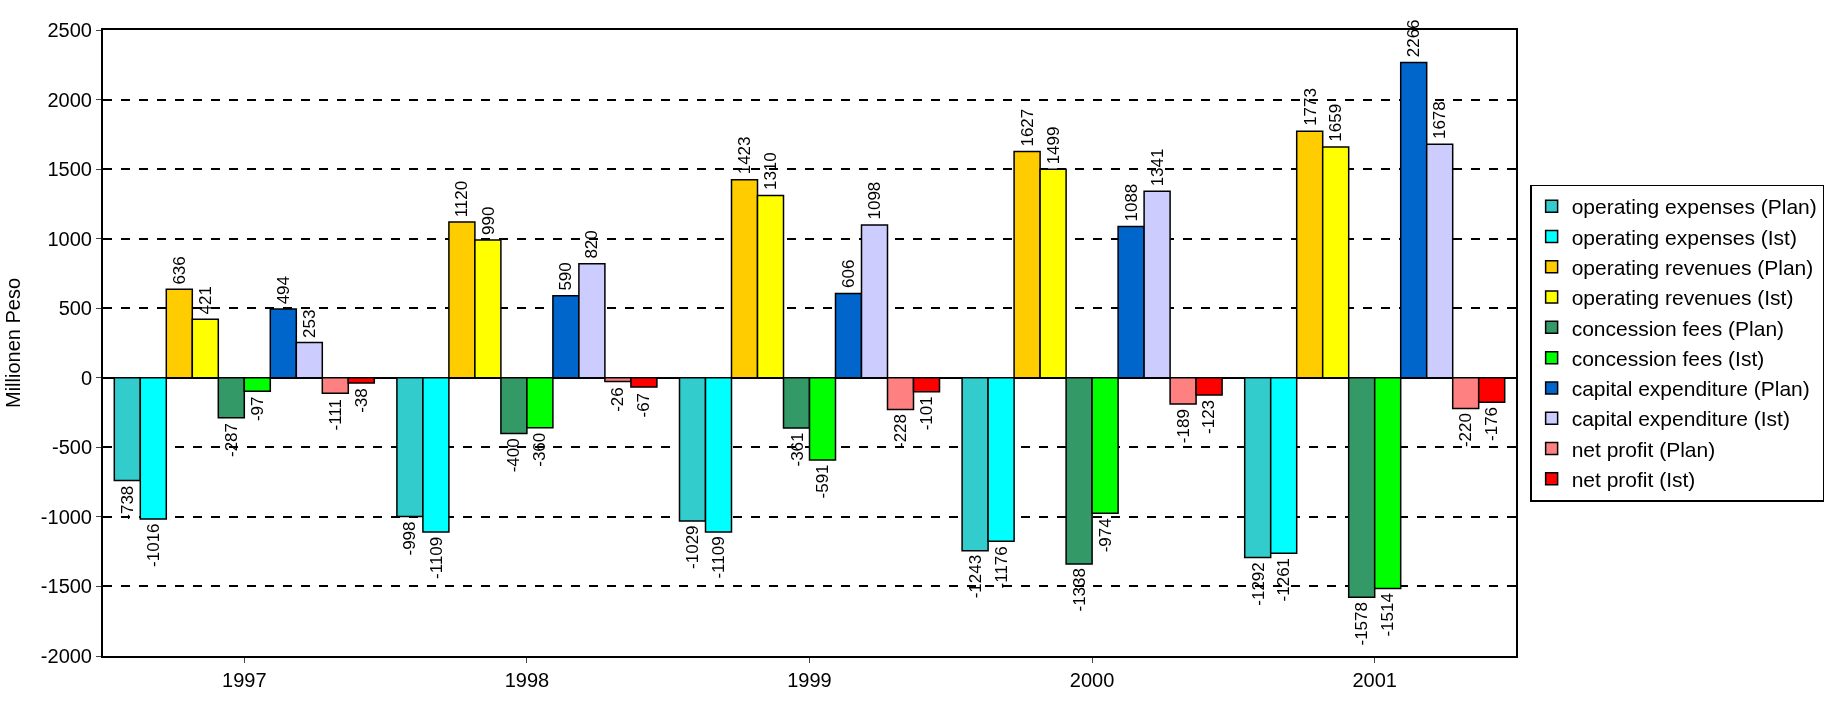 Image resolution: width=1836 pixels, height=706 pixels. What do you see at coordinates (822, 481) in the screenshot?
I see `data-label: -591` at bounding box center [822, 481].